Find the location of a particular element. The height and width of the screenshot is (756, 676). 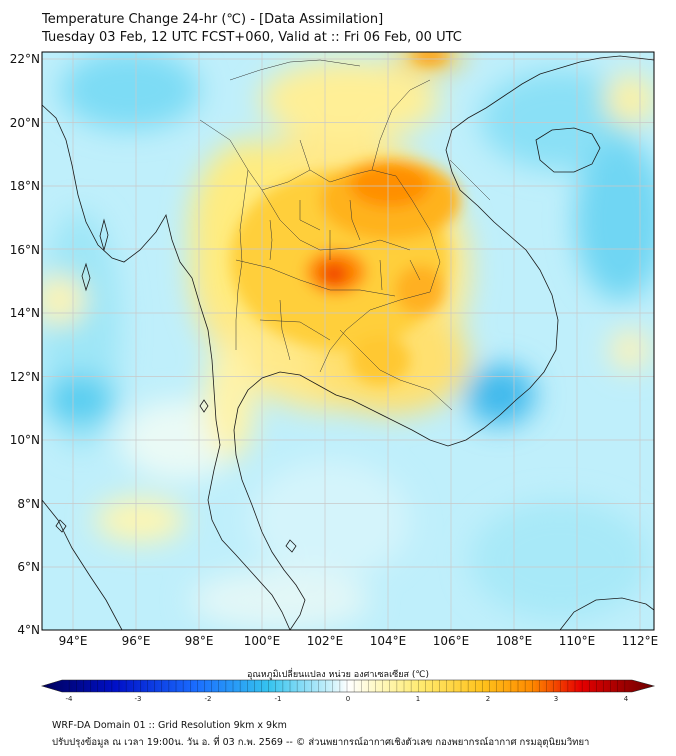

lat-label: 8°N is located at coordinates (28, 504).